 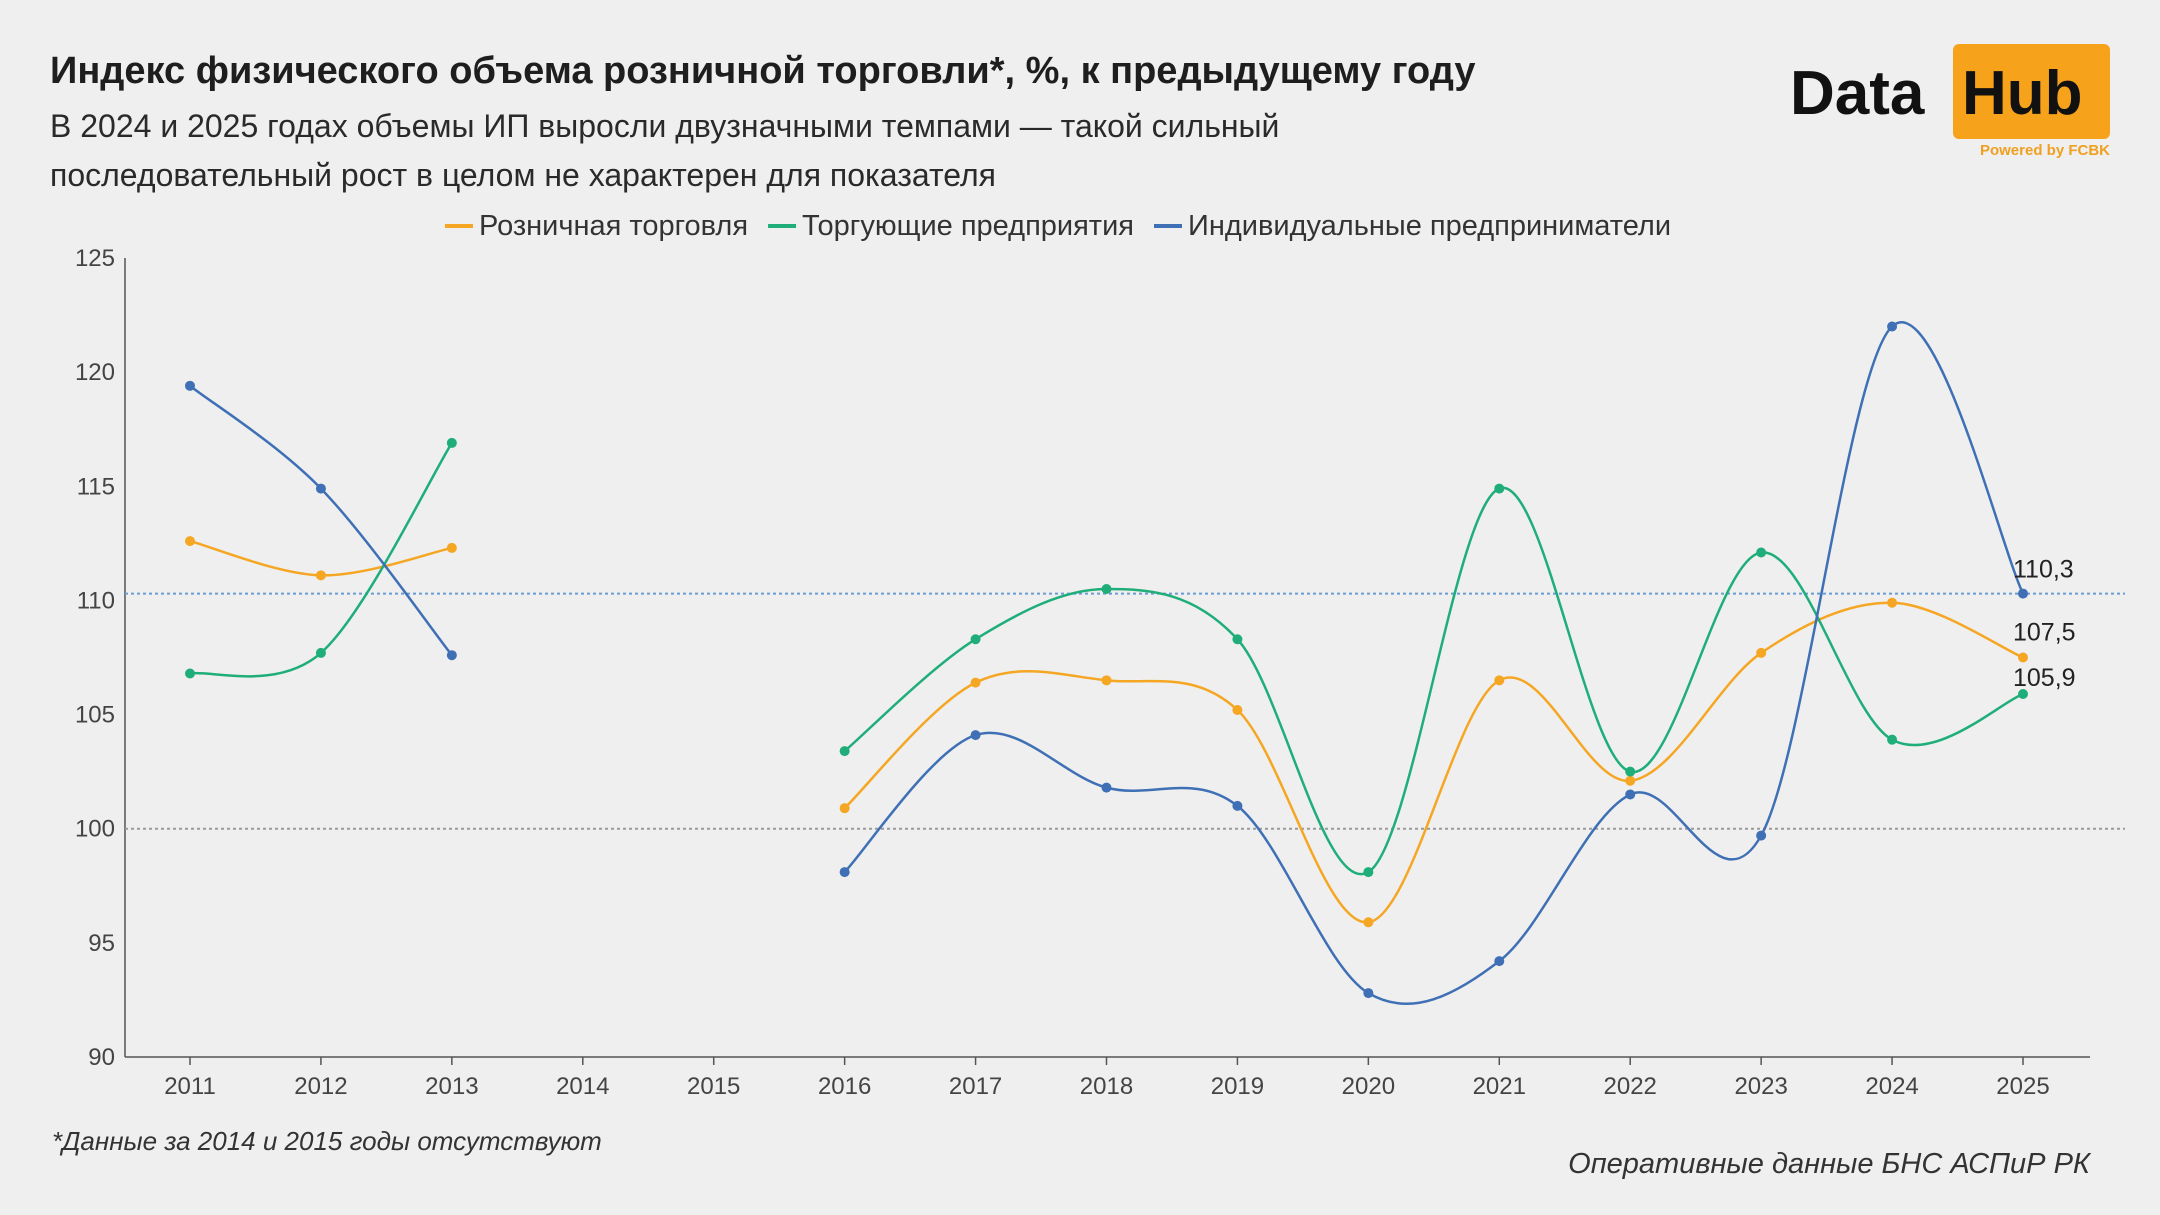 I want to click on logo-text-data: Data, so click(x=1857, y=93).